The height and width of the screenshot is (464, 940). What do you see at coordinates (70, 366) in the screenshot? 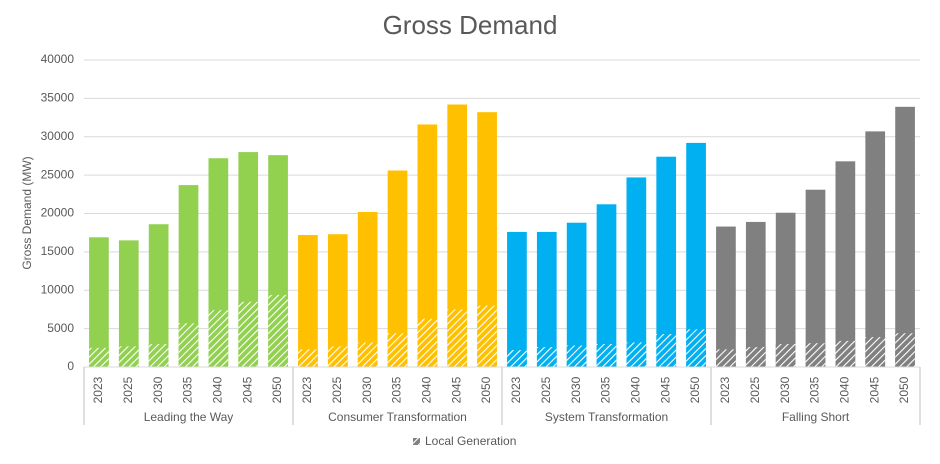
I see `y-tick-label: 0` at bounding box center [70, 366].